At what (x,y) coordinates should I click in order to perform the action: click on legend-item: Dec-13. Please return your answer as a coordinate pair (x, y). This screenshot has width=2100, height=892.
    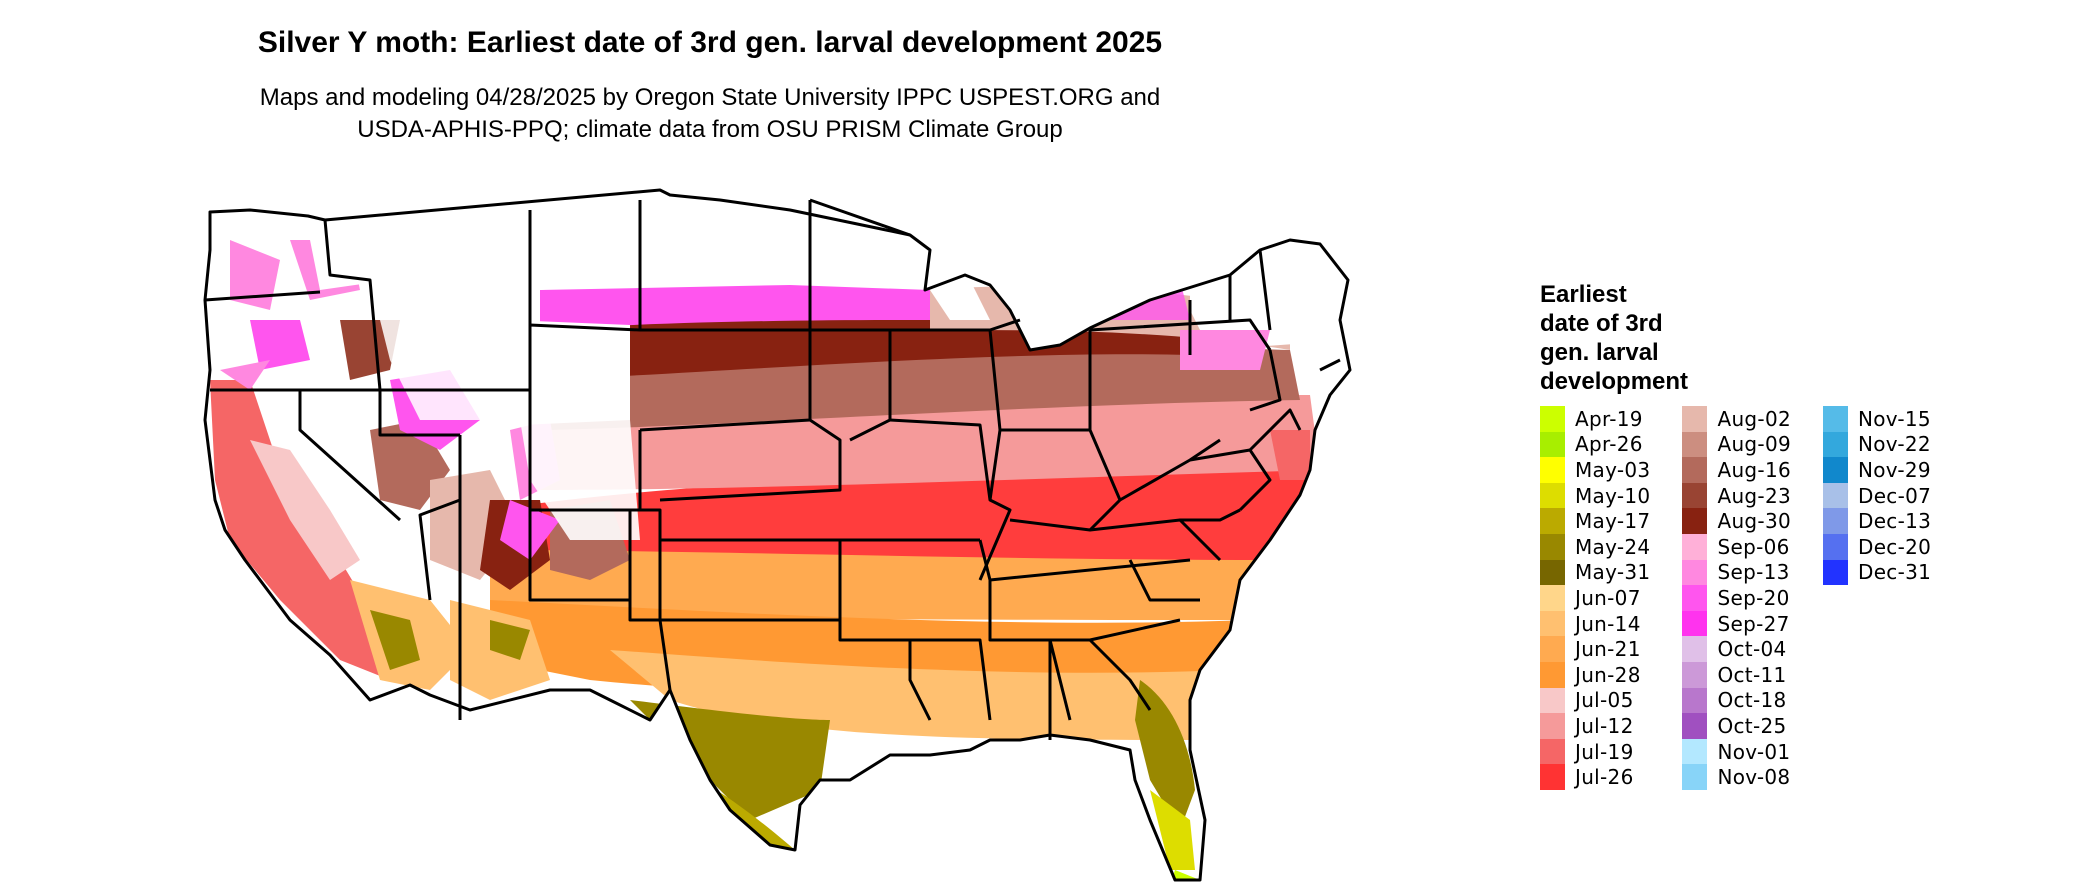
    Looking at the image, I should click on (1877, 521).